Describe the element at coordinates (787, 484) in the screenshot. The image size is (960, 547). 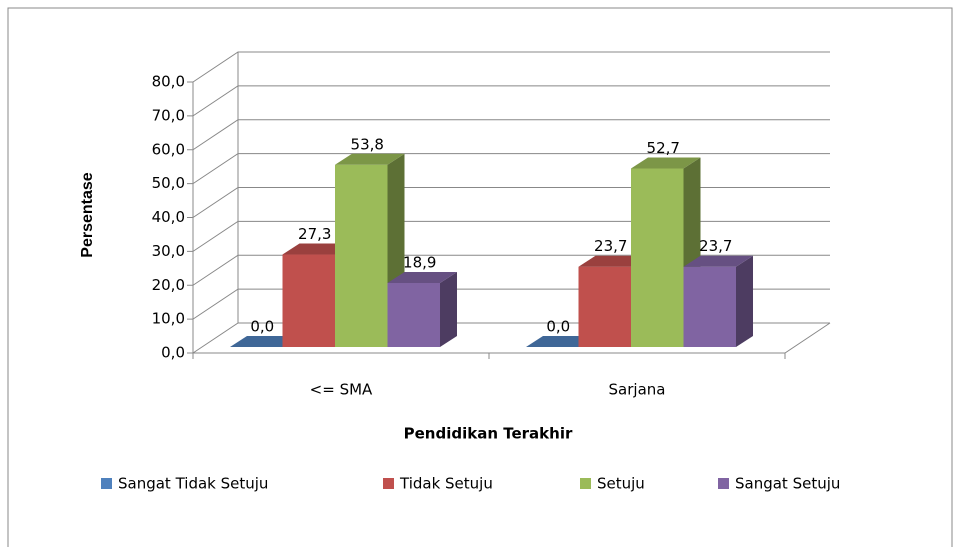
I see `legend-label: Sangat Setuju` at that location.